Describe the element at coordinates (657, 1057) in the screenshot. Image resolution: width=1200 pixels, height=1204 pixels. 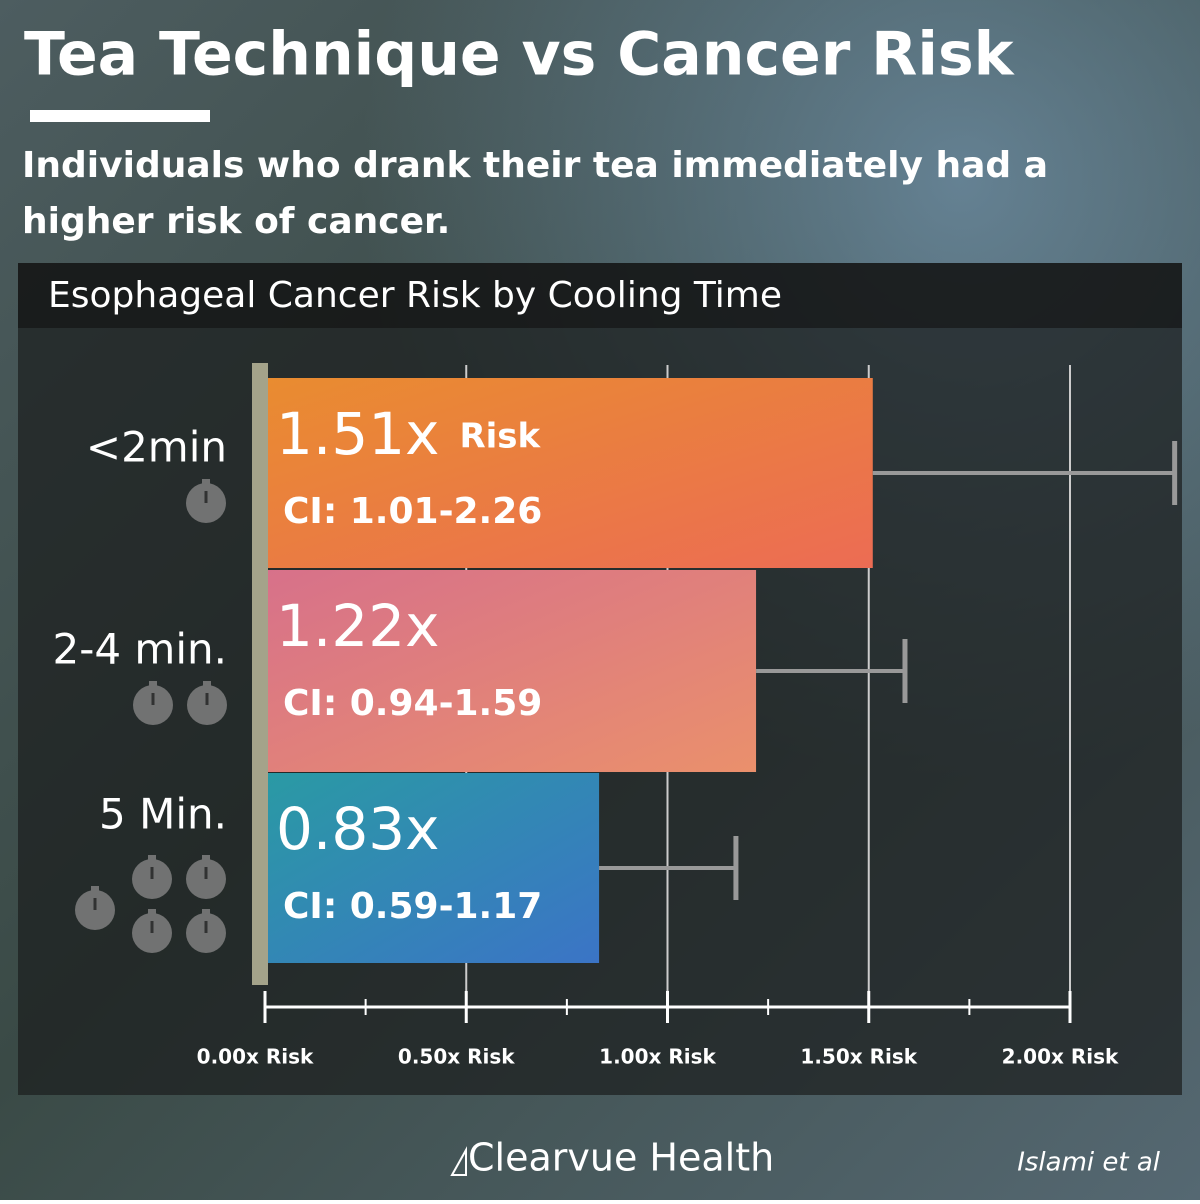
I see `x-tick-label: 1.00x Risk` at that location.